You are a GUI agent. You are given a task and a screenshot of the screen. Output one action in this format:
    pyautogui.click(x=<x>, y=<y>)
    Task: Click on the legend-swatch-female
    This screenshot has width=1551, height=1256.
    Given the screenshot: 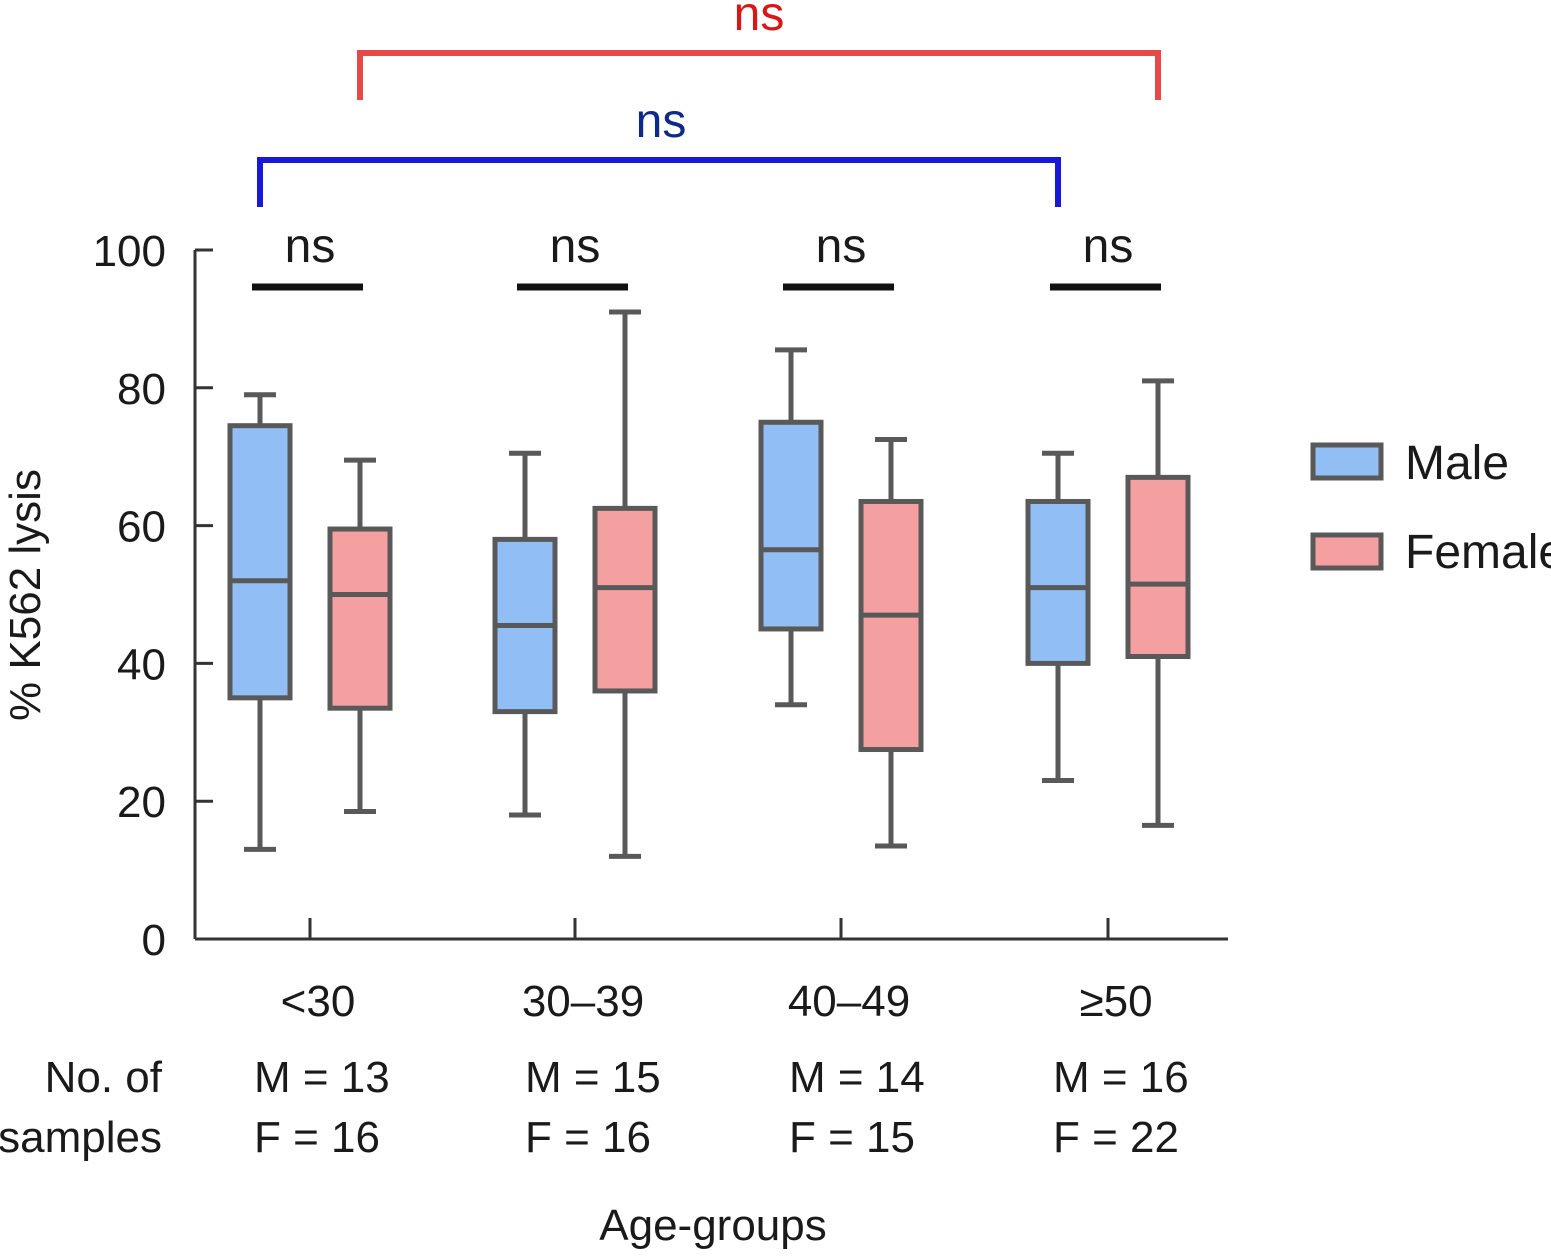 What is the action you would take?
    pyautogui.click(x=1347, y=551)
    